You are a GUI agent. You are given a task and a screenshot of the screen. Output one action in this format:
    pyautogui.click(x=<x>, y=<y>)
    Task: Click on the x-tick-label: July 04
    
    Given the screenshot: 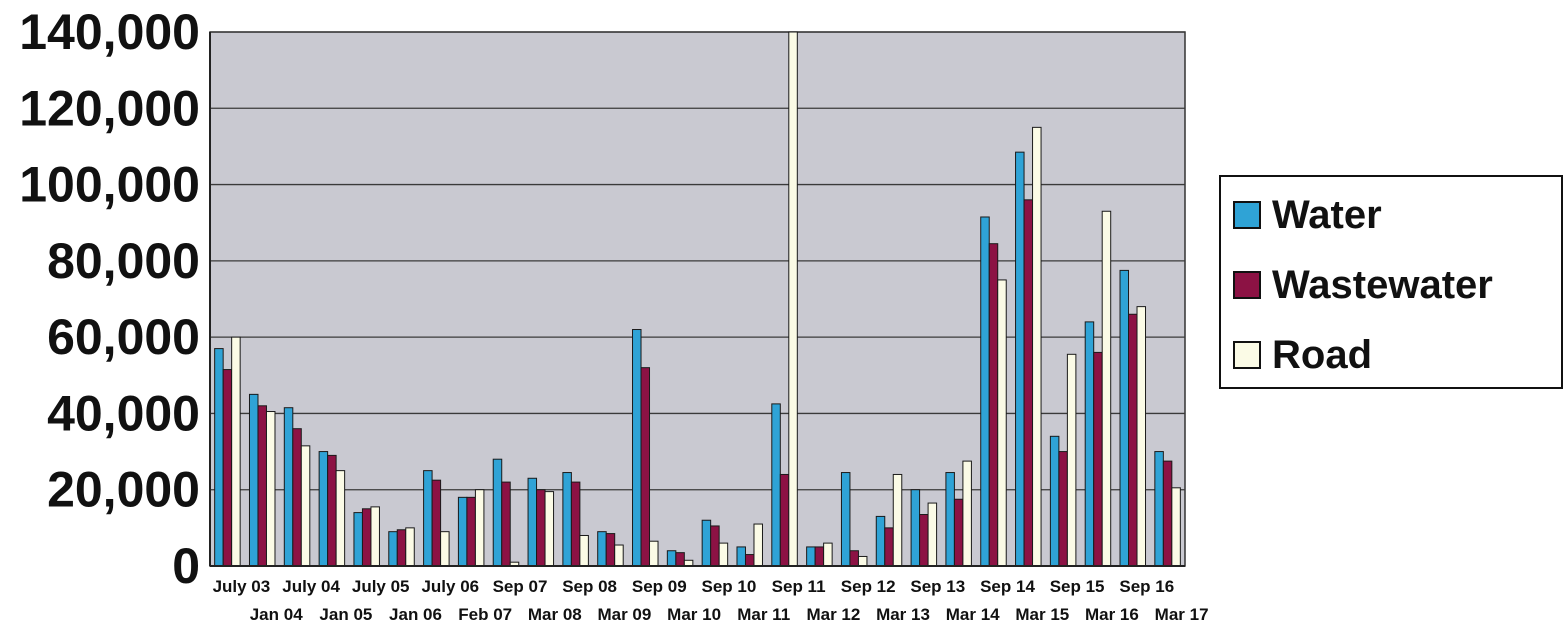 What is the action you would take?
    pyautogui.click(x=311, y=586)
    